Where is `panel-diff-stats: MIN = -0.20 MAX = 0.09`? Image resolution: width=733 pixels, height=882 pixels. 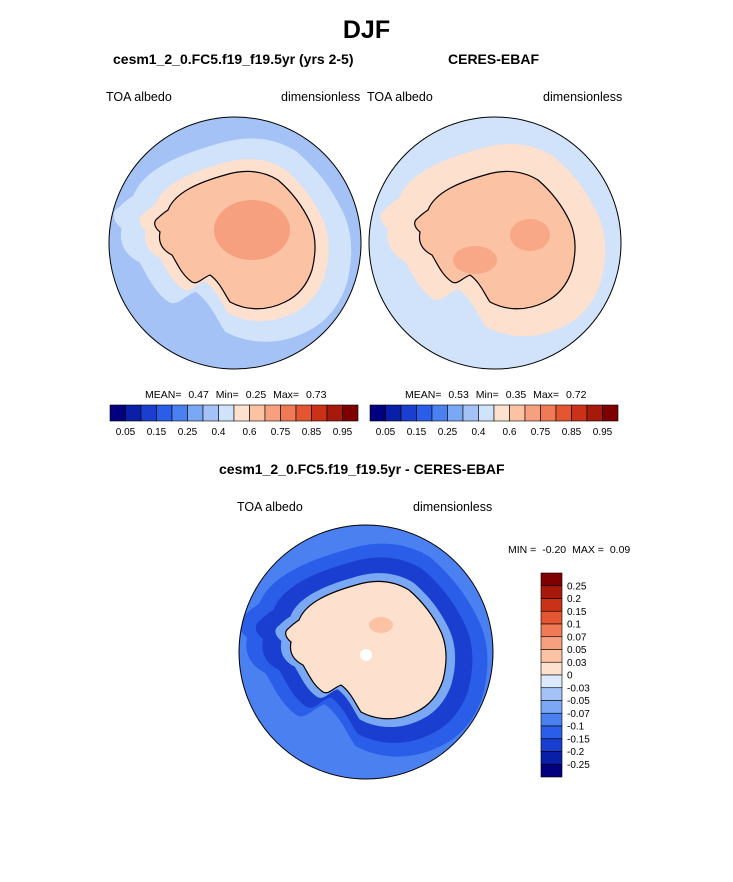 panel-diff-stats: MIN = -0.20 MAX = 0.09 is located at coordinates (569, 550).